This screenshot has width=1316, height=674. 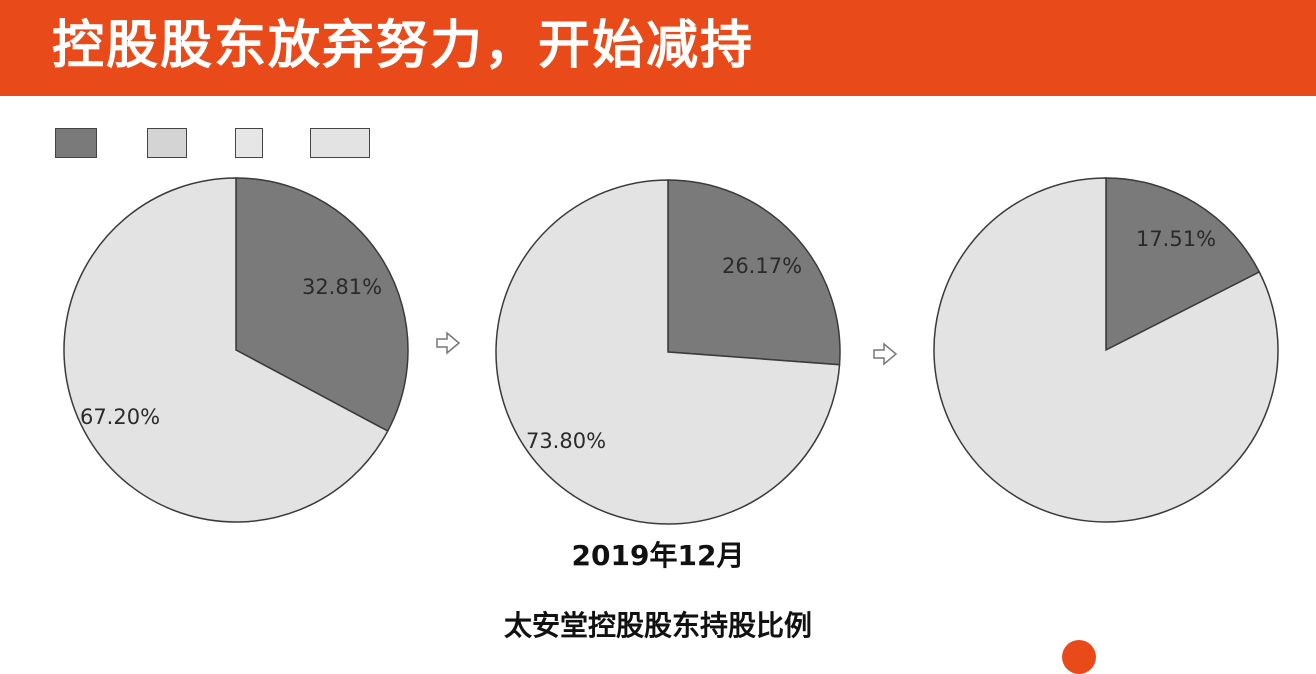 What do you see at coordinates (657, 625) in the screenshot?
I see `chart-title: 太安堂控股股东持股比例` at bounding box center [657, 625].